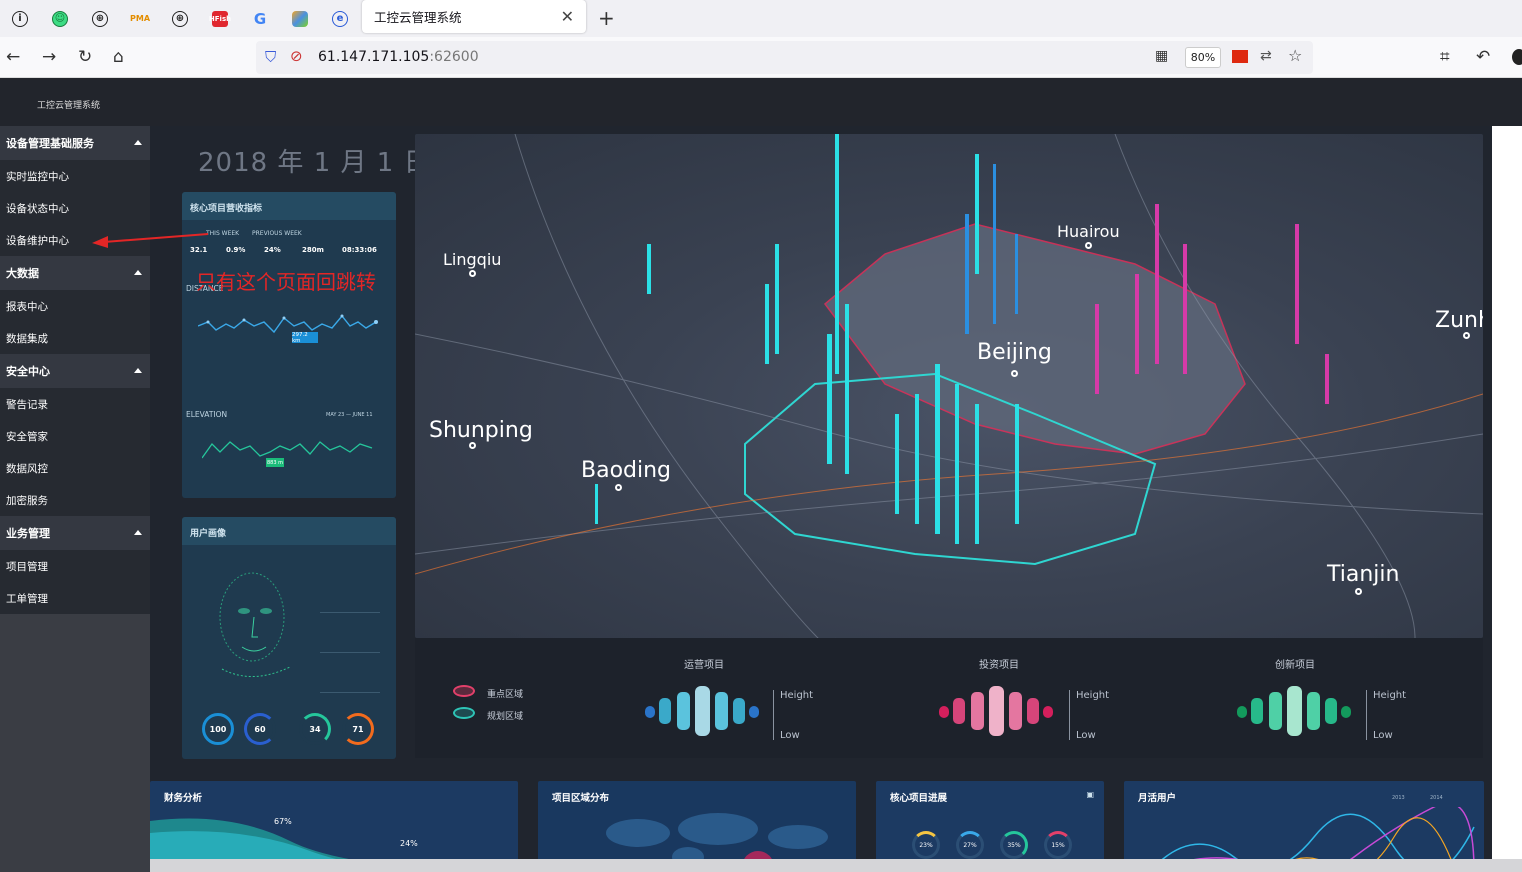 The width and height of the screenshot is (1522, 872). What do you see at coordinates (990, 820) in the screenshot?
I see `progress-panel: 核心项目进展 ▣ 23% 27% 35% 15%` at bounding box center [990, 820].